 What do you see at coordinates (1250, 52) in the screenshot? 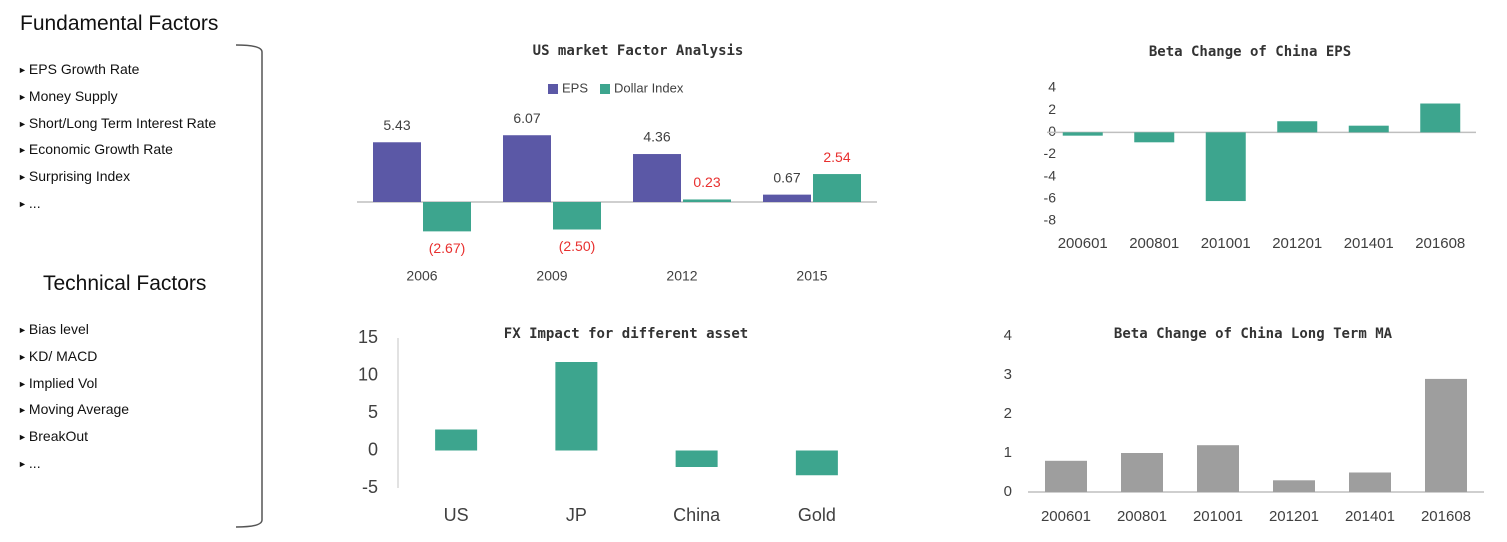
I see `chart-title: Beta Change of China EPS` at bounding box center [1250, 52].